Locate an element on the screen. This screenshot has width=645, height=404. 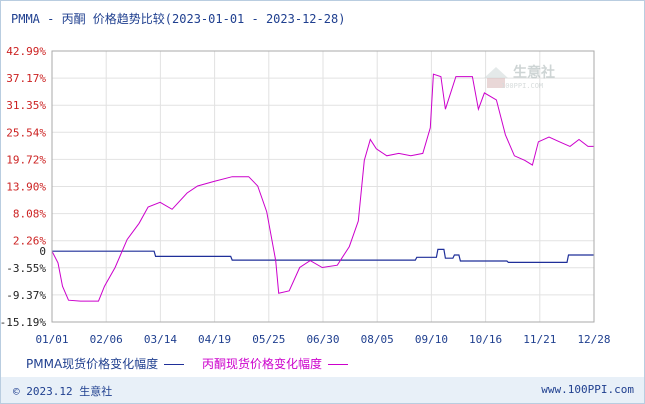
y-tick-label: 42.99% is located at coordinates (26, 51).